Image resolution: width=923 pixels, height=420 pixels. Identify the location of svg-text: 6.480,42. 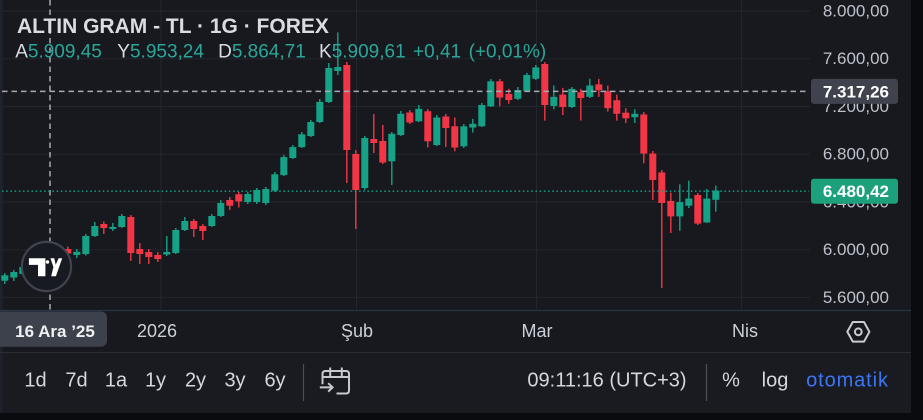
(856, 191).